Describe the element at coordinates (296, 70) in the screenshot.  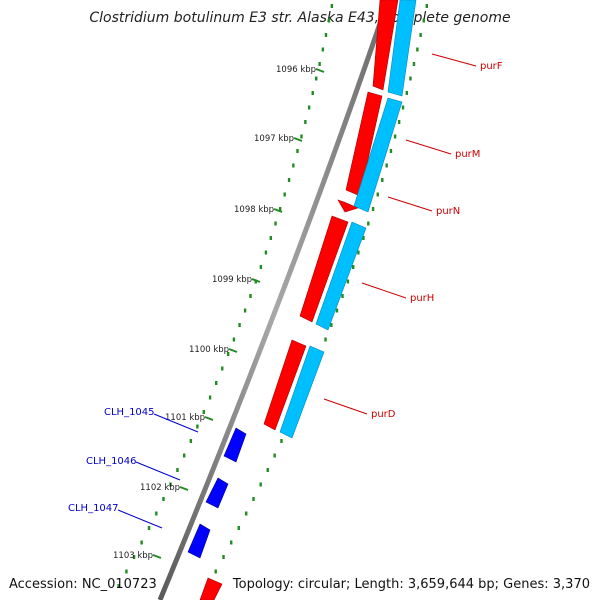
I see `tick-label: 1096 kbp` at that location.